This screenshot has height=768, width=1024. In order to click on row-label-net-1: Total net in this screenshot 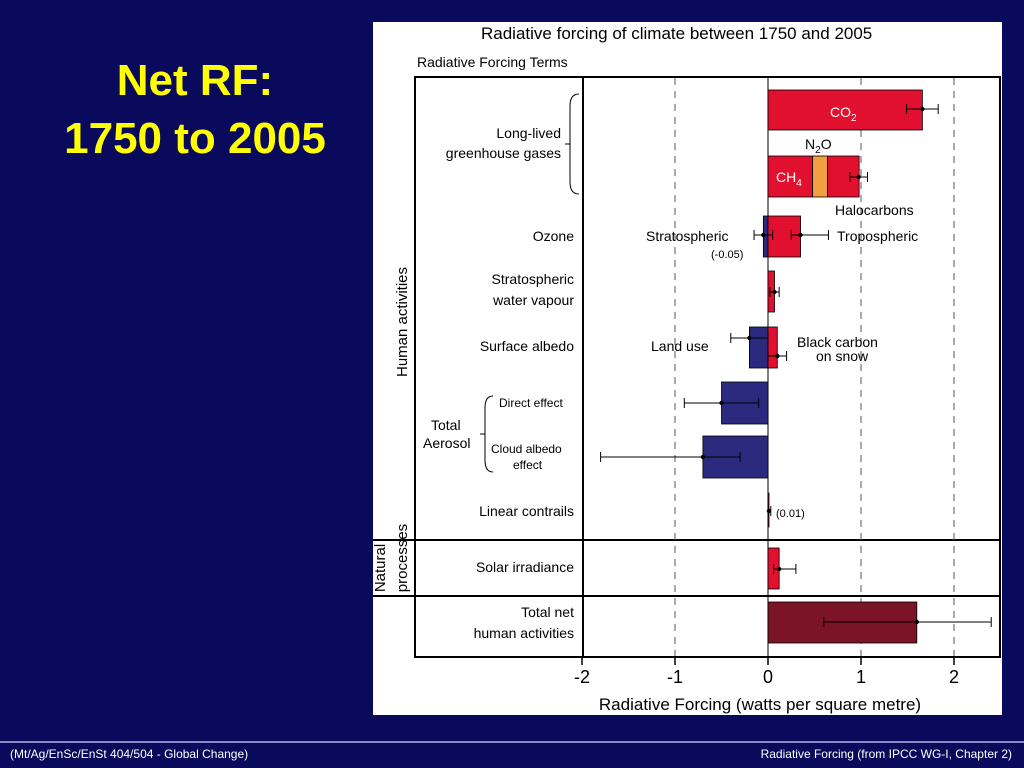, I will do `click(547, 612)`.